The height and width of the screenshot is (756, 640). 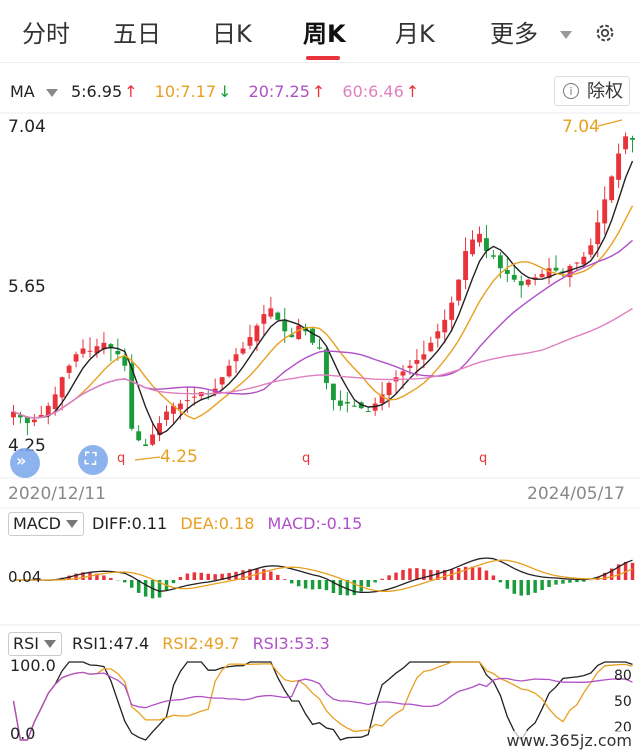 What do you see at coordinates (46, 524) in the screenshot?
I see `macd-selector: MACD` at bounding box center [46, 524].